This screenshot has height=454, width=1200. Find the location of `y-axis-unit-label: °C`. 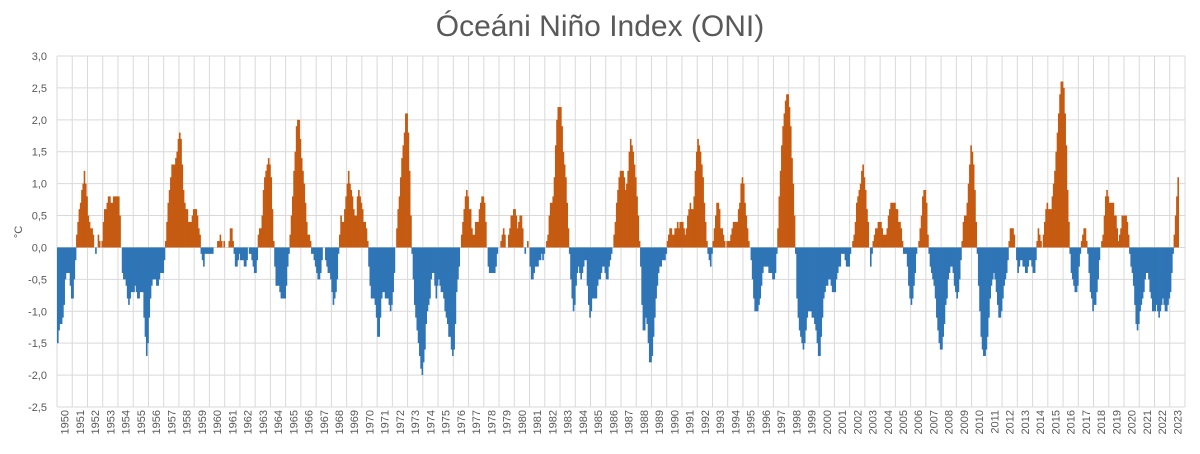

y-axis-unit-label: °C is located at coordinates (19, 232).